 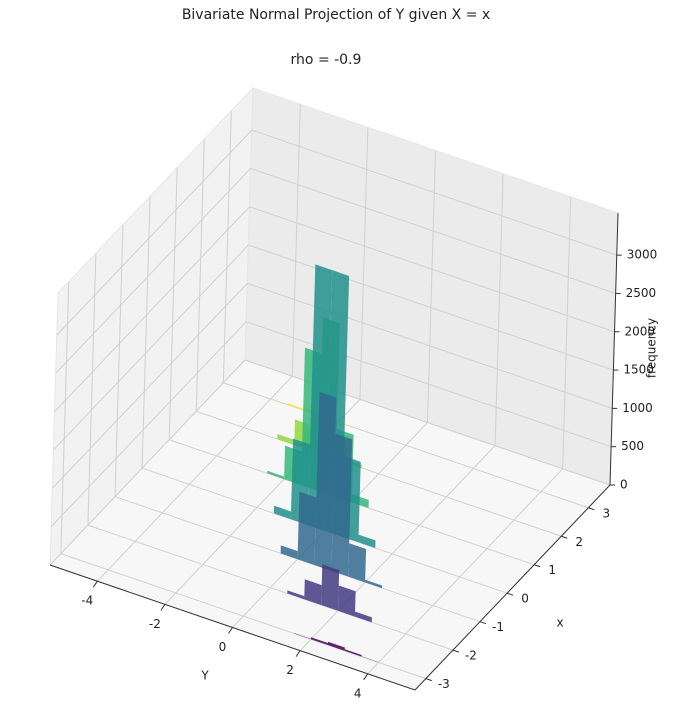 What do you see at coordinates (638, 370) in the screenshot?
I see `z-tick-label: 1500` at bounding box center [638, 370].